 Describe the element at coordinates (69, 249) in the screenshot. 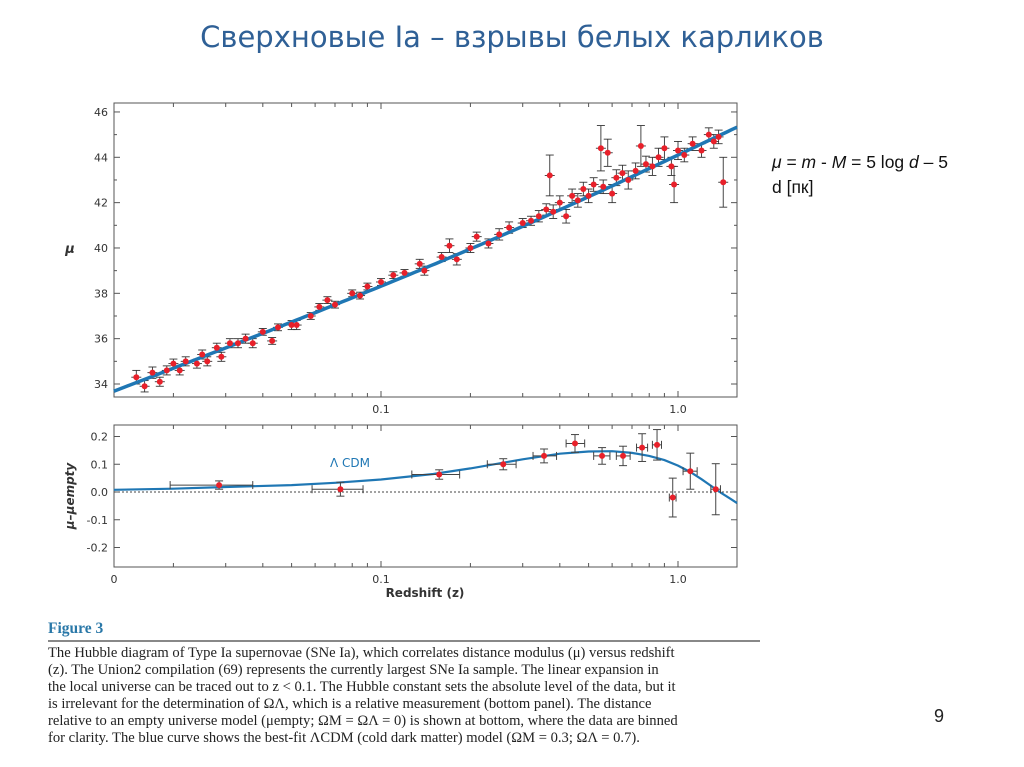

I see `y-axis-label: μ` at that location.